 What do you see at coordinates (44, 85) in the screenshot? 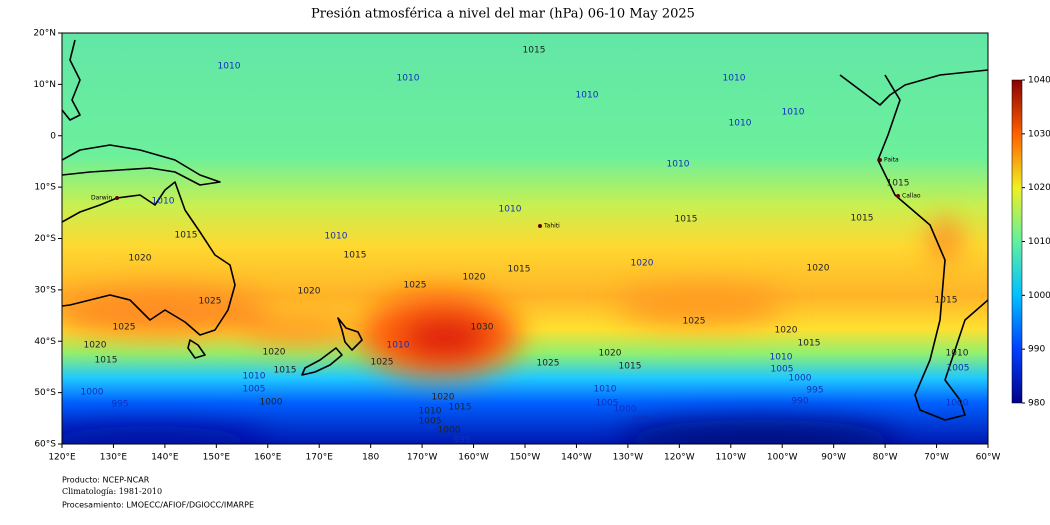
I see `y-tick-label: 10°N` at bounding box center [44, 85].